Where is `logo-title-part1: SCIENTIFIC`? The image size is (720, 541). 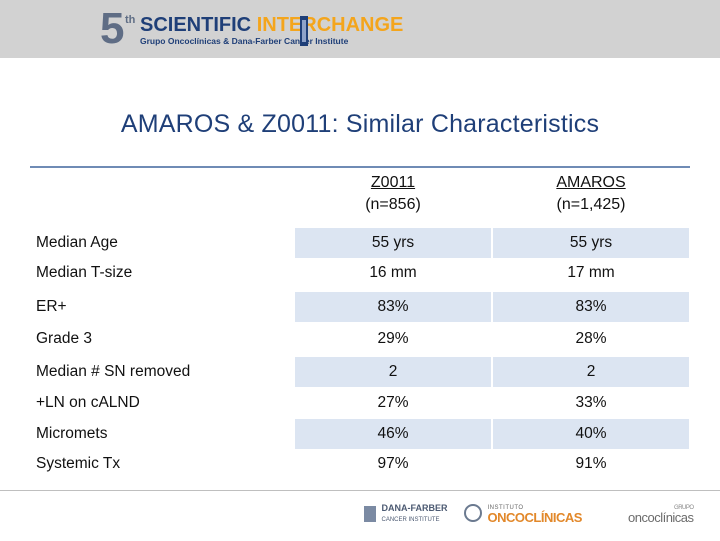
logo-title-part1: SCIENTIFIC is located at coordinates (196, 25).